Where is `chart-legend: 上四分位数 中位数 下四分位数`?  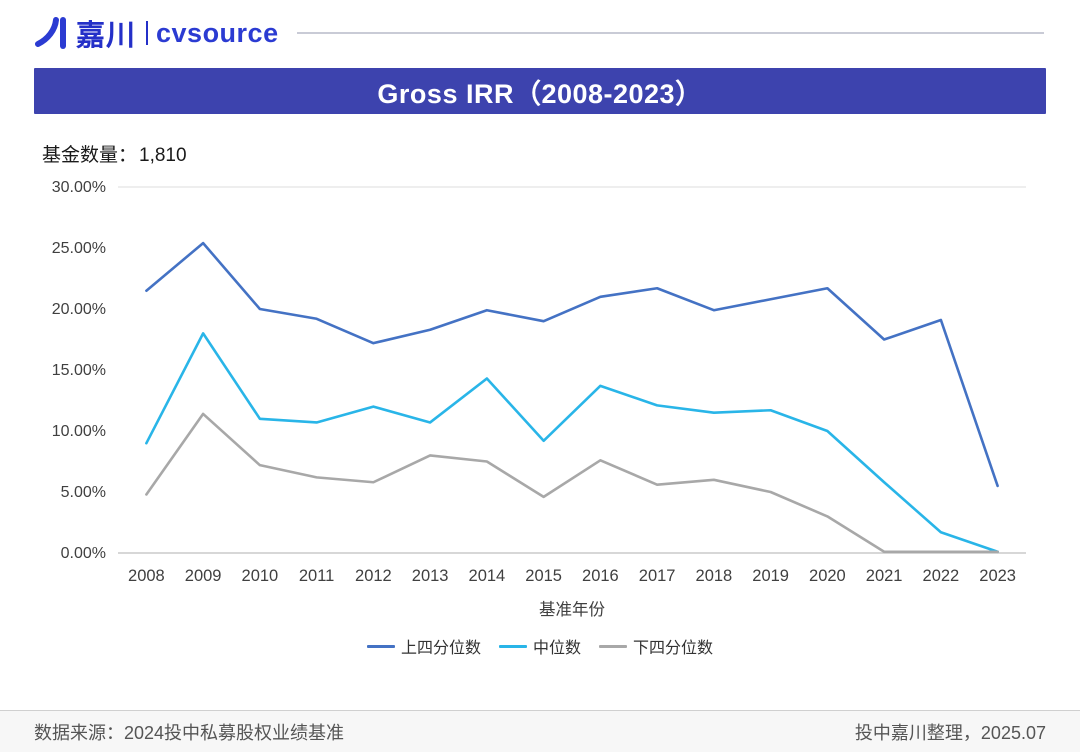 chart-legend: 上四分位数 中位数 下四分位数 is located at coordinates (540, 646).